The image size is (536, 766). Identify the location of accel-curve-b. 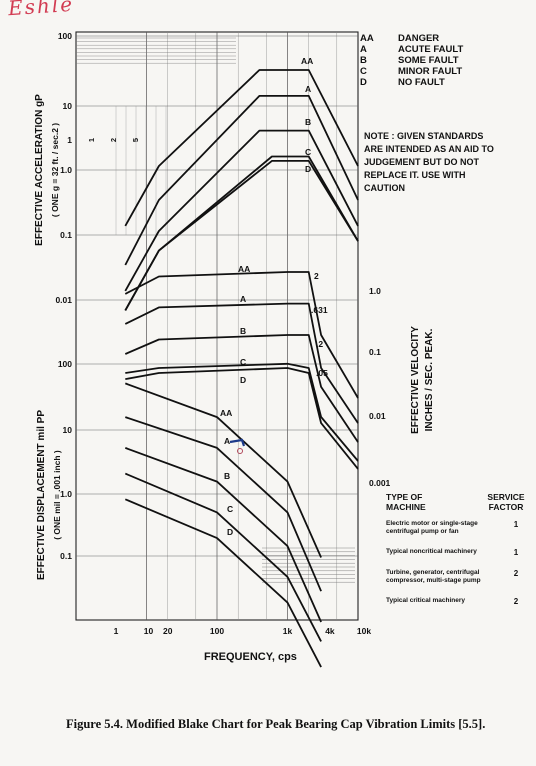
(241, 210).